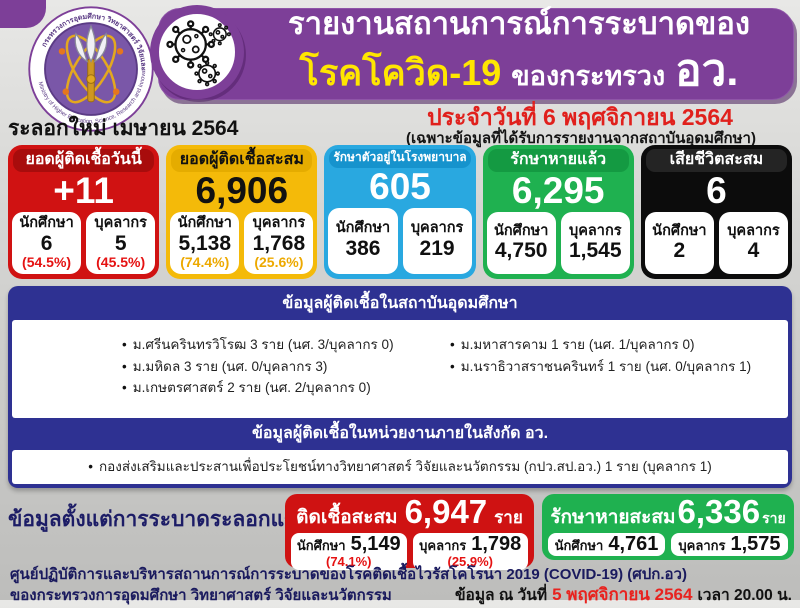 This screenshot has height=608, width=800. What do you see at coordinates (347, 517) in the screenshot?
I see `bcard-title: ติดเชื้อสะสม` at bounding box center [347, 517].